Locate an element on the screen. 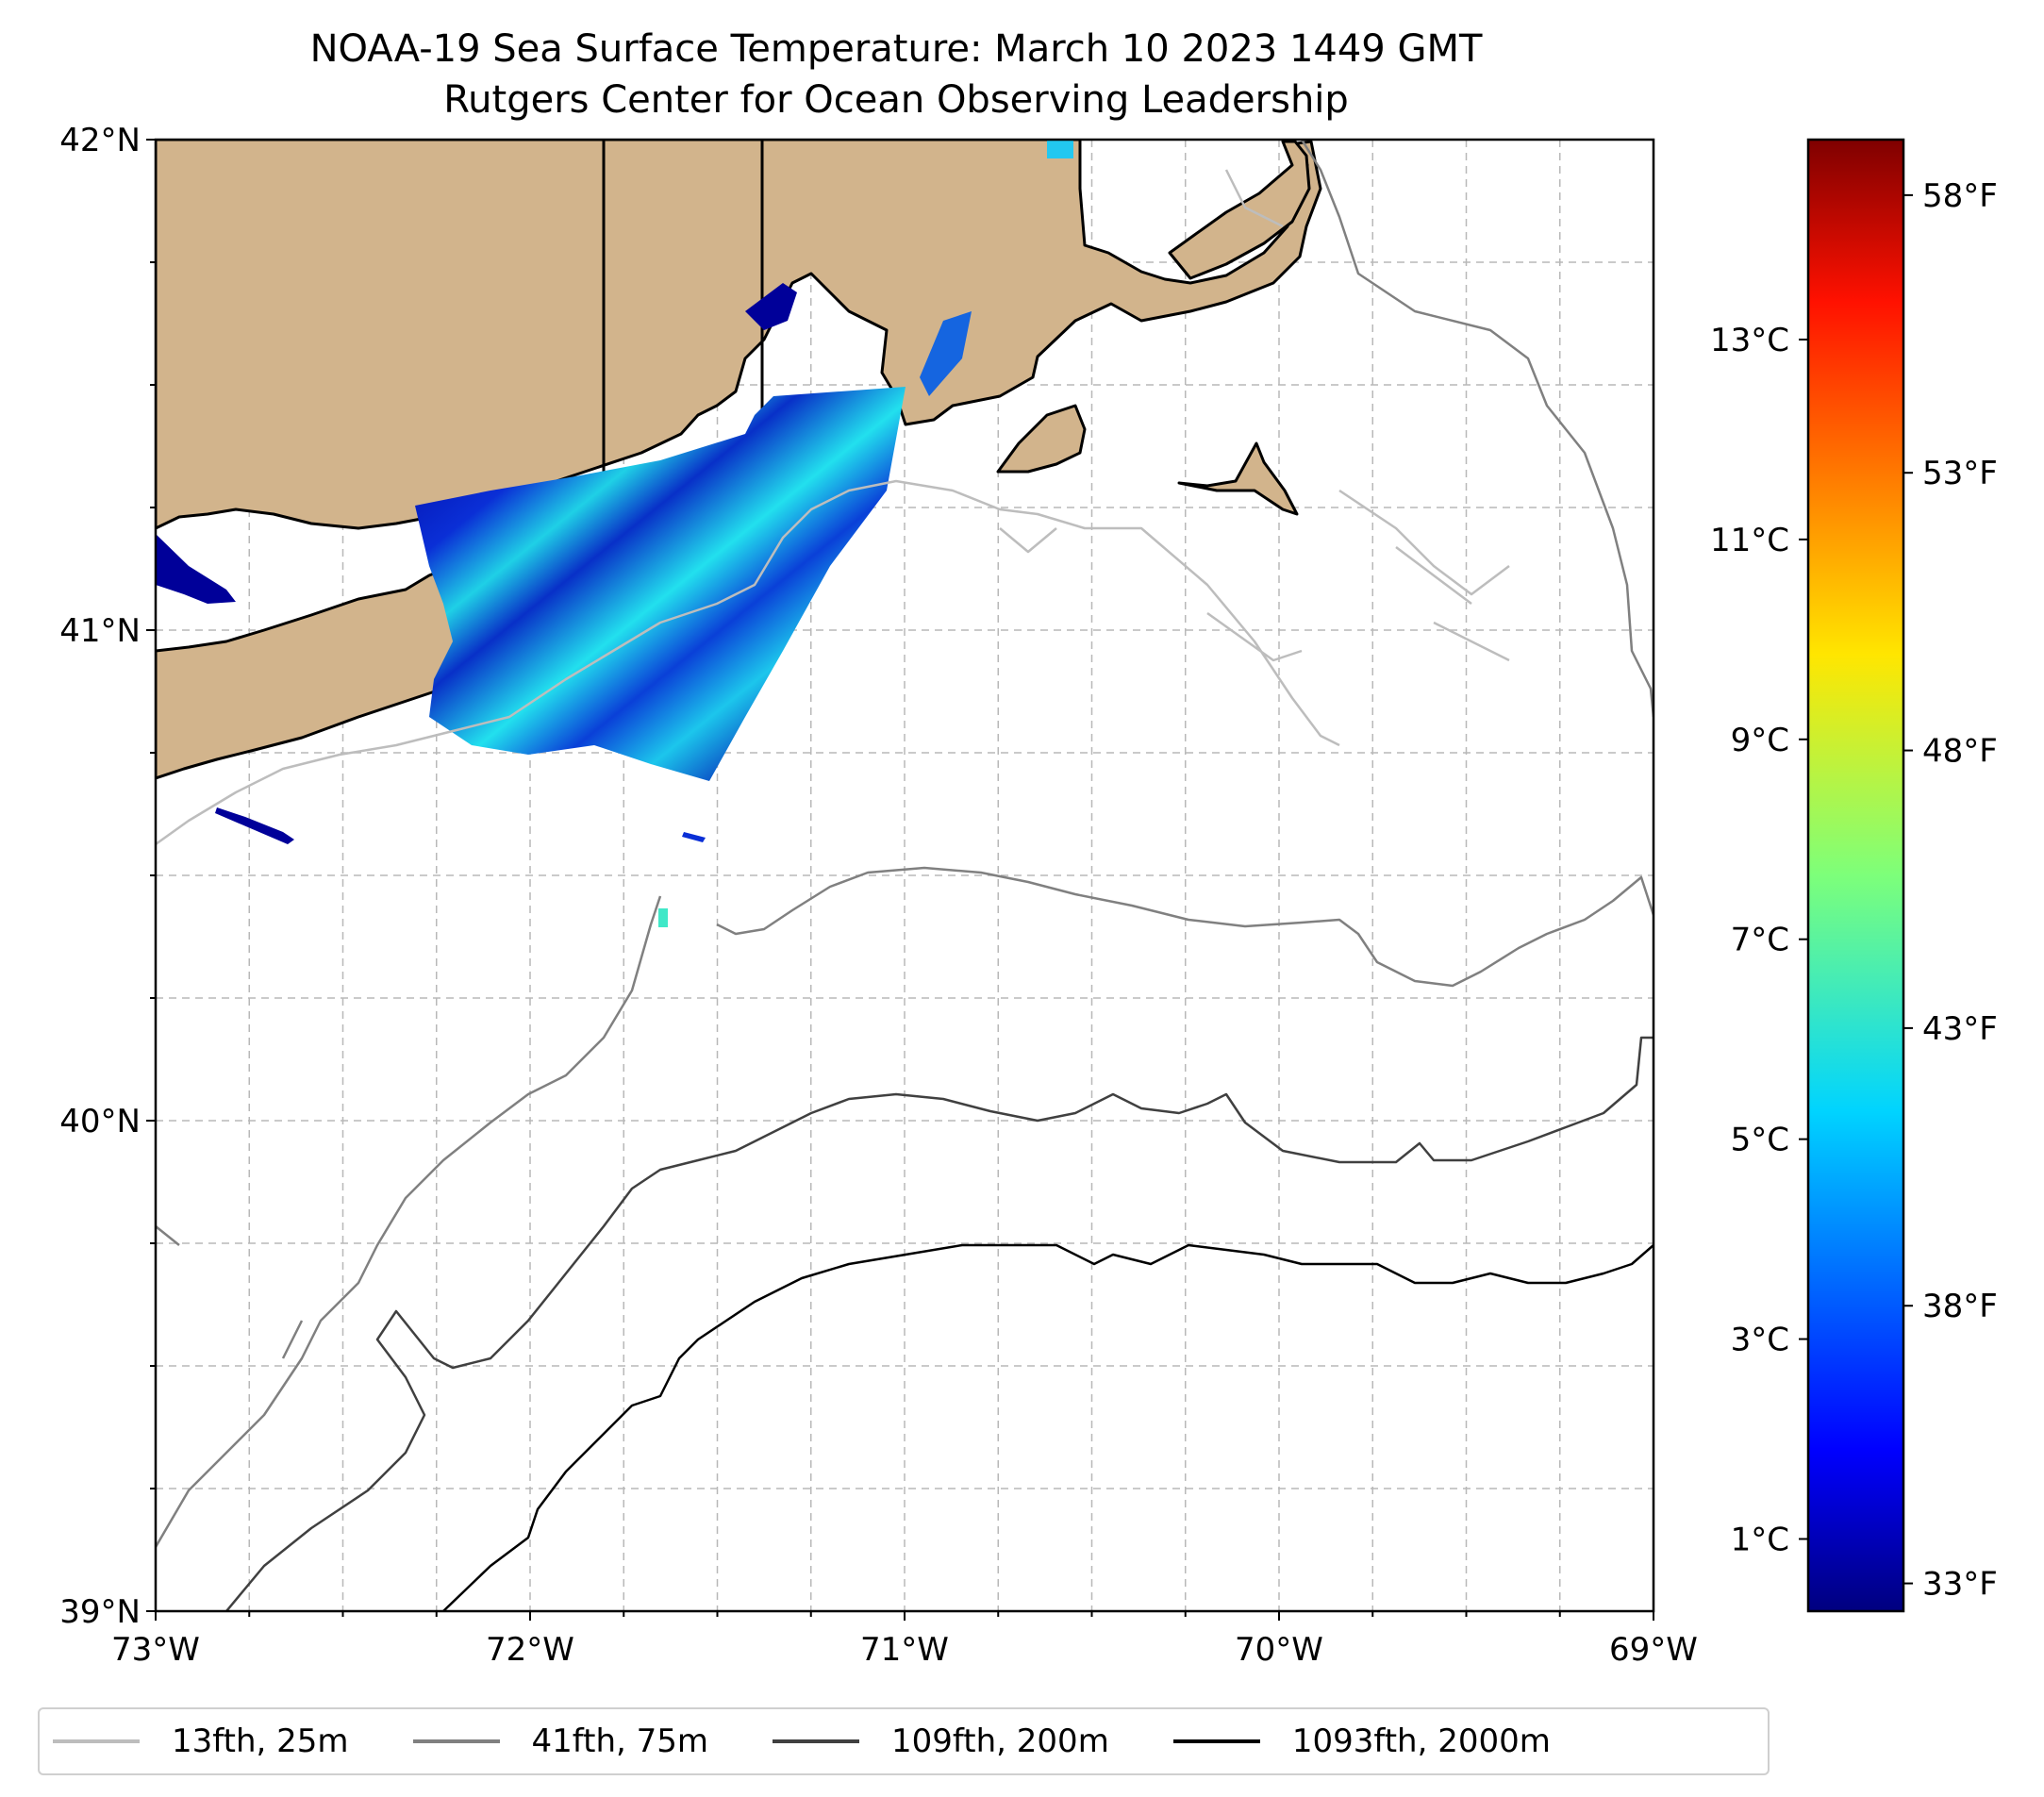 The width and height of the screenshot is (2044, 1797). lat-label: 40°N is located at coordinates (100, 1121).